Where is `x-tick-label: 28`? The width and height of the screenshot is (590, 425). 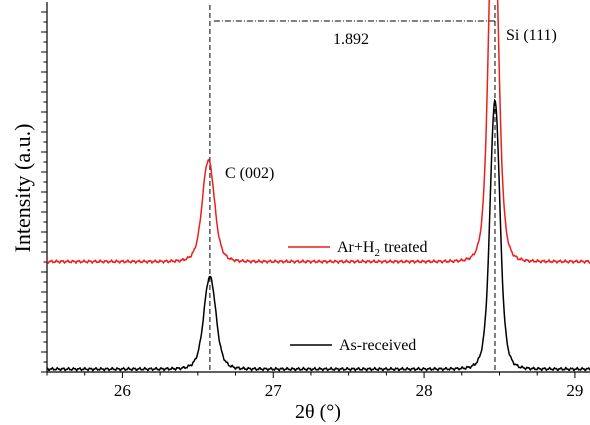
x-tick-label: 28 is located at coordinates (424, 390).